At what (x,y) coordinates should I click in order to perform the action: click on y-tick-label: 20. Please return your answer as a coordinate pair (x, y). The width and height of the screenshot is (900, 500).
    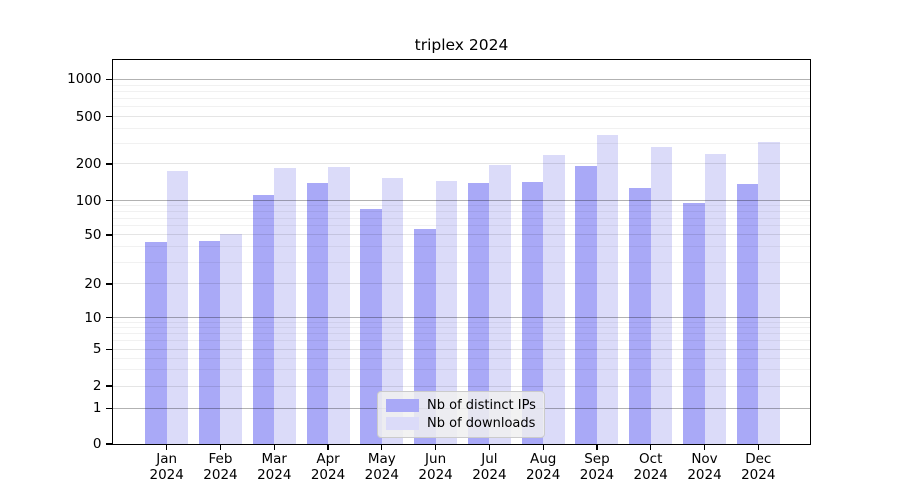
    Looking at the image, I should click on (93, 283).